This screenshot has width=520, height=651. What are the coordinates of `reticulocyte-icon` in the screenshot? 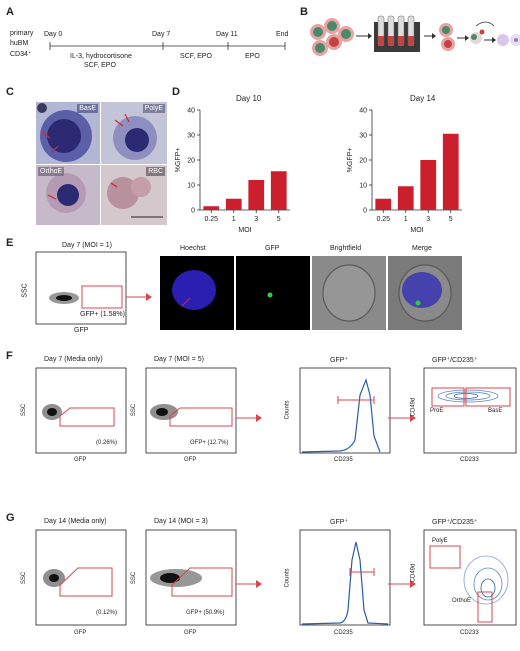 It's located at (508, 40).